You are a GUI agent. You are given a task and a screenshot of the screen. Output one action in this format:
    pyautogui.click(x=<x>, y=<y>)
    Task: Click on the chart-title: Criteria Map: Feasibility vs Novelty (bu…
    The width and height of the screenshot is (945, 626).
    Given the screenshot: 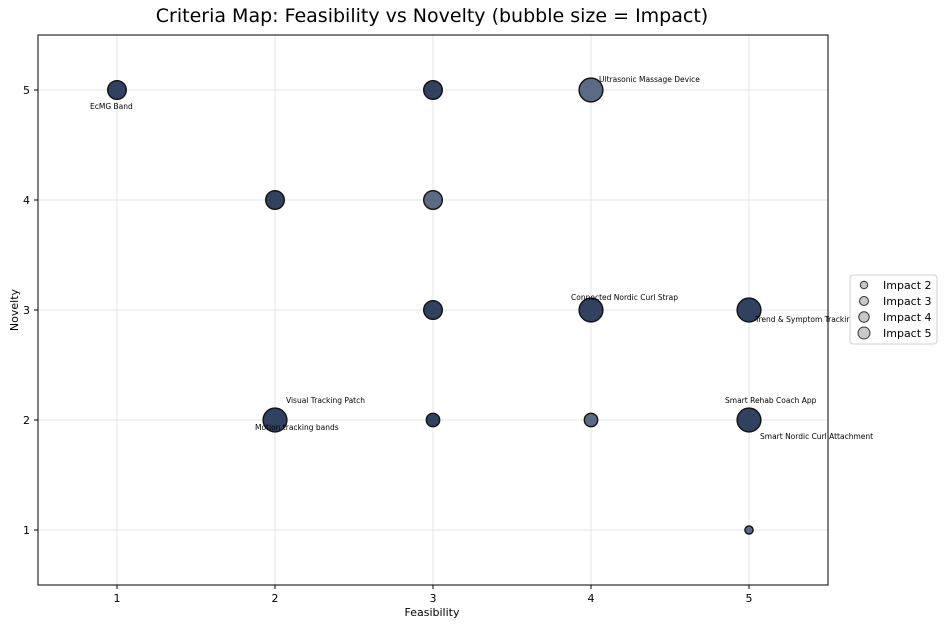 What is the action you would take?
    pyautogui.click(x=432, y=16)
    